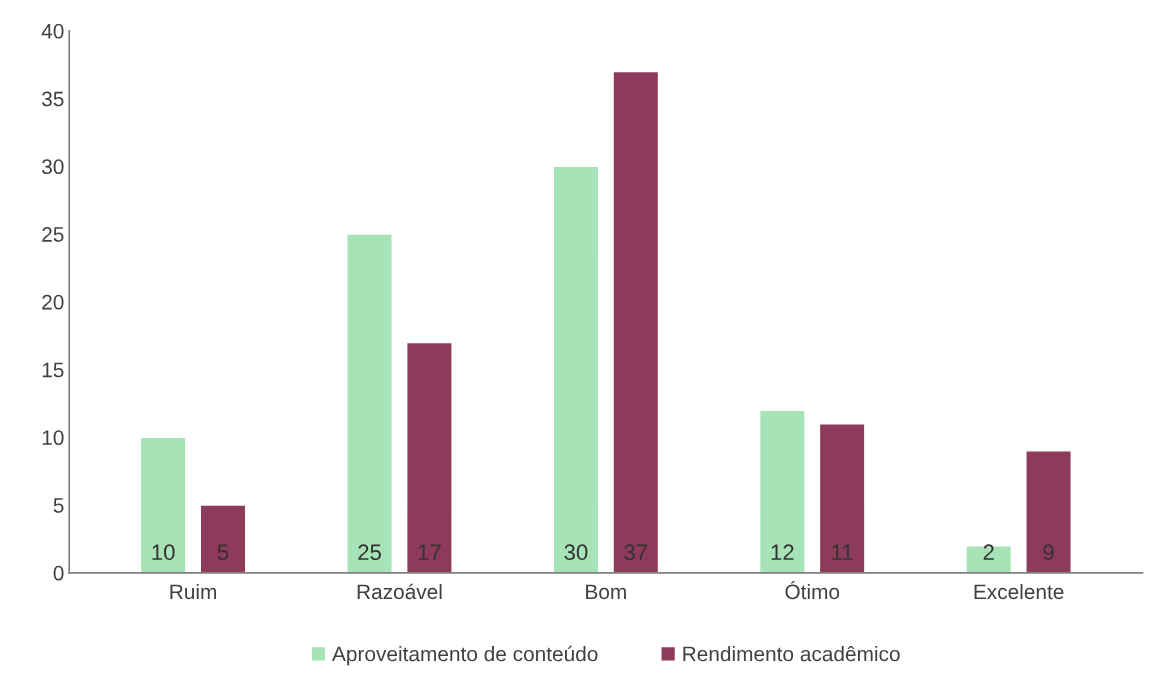 Image resolution: width=1154 pixels, height=686 pixels. What do you see at coordinates (465, 655) in the screenshot?
I see `legend-label: Aproveitamento de conteúdo` at bounding box center [465, 655].